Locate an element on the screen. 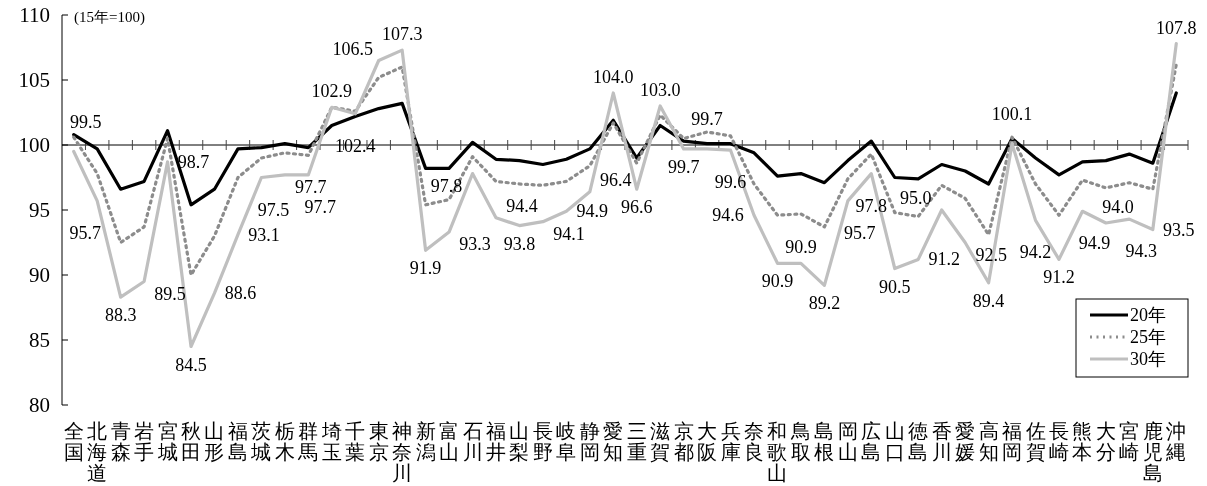 Image resolution: width=1207 pixels, height=486 pixels. data-label: 91.9 is located at coordinates (425, 268).